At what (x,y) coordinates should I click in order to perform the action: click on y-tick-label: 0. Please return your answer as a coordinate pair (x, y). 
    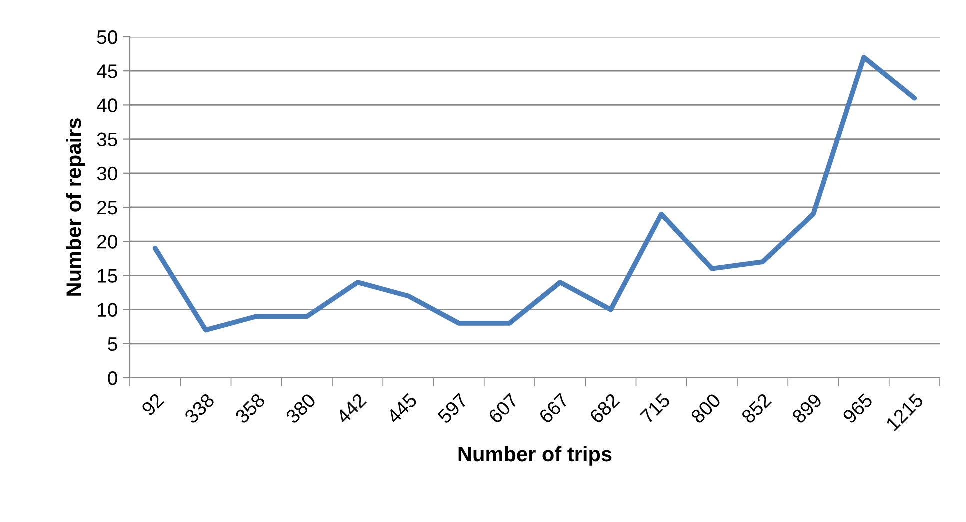
    Looking at the image, I should click on (113, 378).